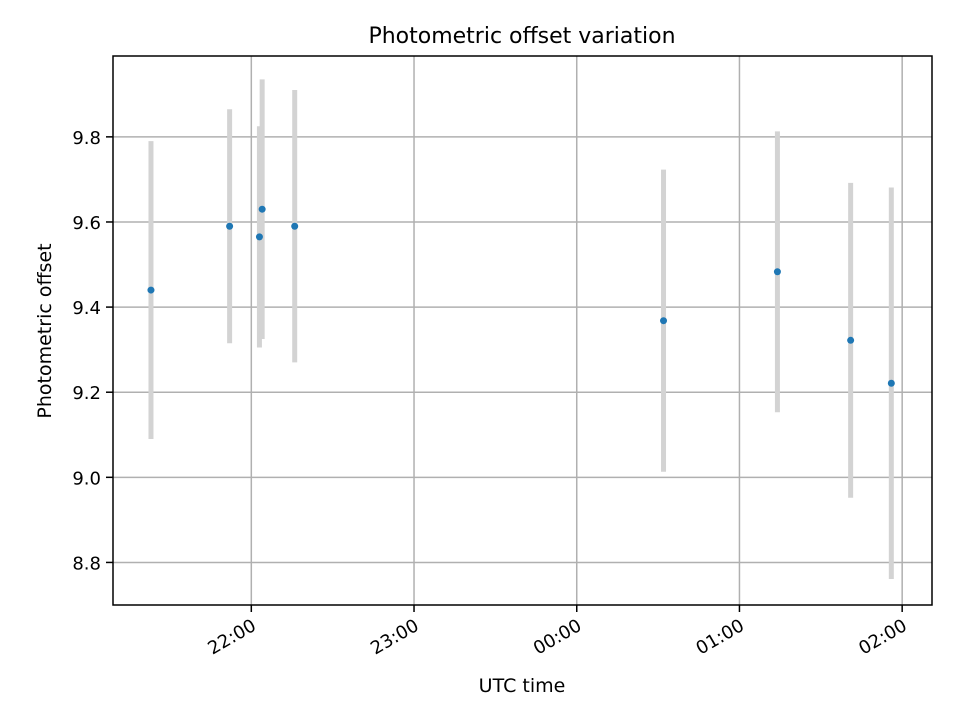 The image size is (960, 720). Describe the element at coordinates (86, 308) in the screenshot. I see `y-tick-label: 9.4` at that location.